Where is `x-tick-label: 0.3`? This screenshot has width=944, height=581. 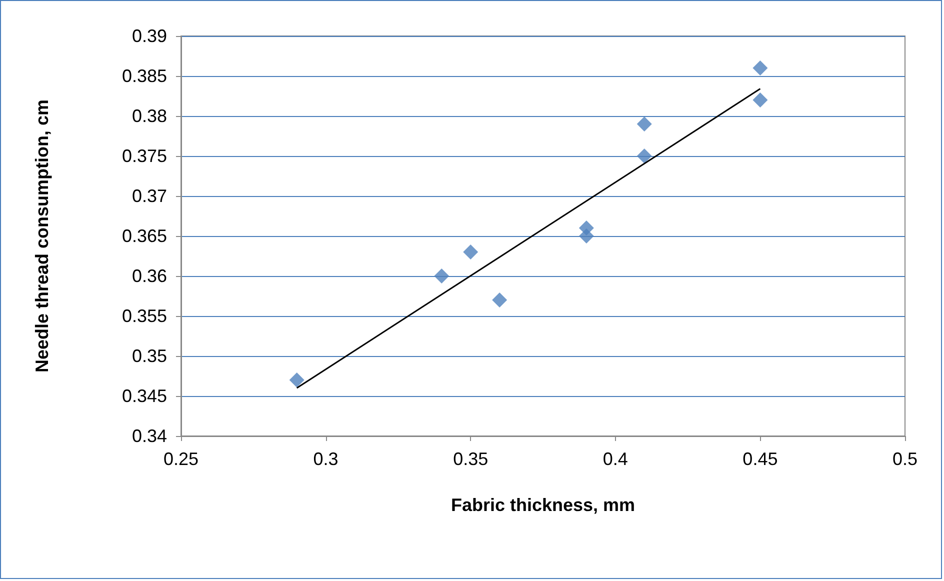 x-tick-label: 0.3 is located at coordinates (325, 459).